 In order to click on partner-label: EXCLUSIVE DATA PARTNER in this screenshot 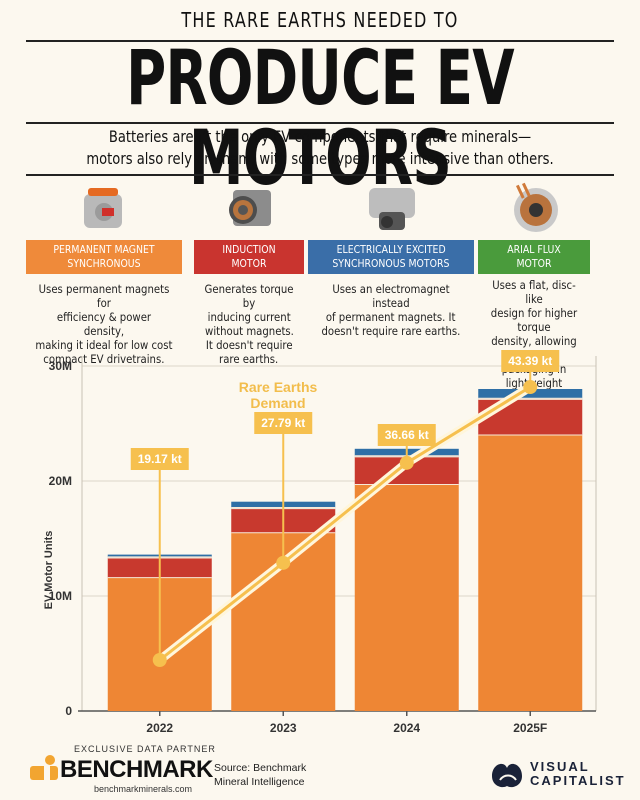, I will do `click(145, 749)`.